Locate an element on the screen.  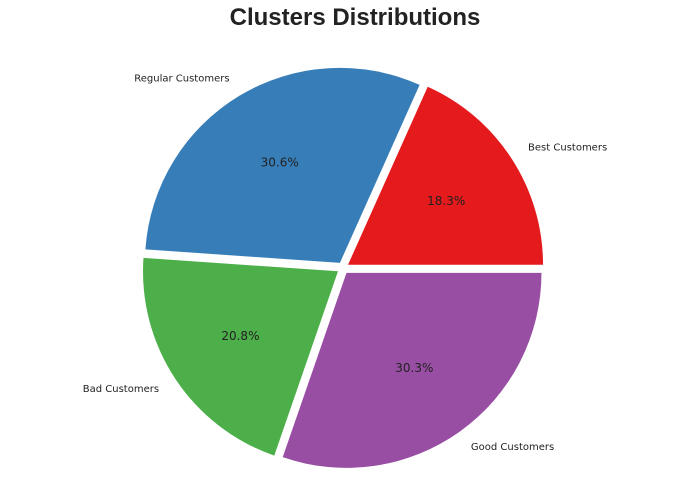
pct-label-best-customers: 18.3% is located at coordinates (446, 201).